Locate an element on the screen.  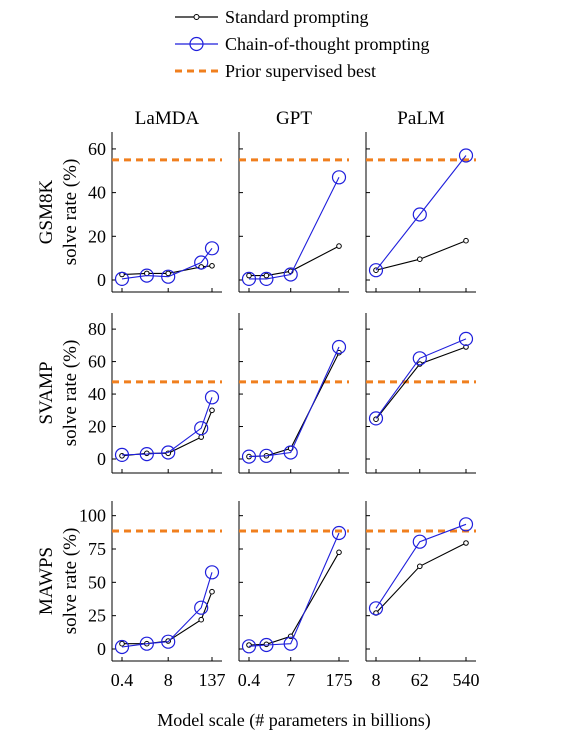
legend-prior-label: Prior supervised best is located at coordinates (300, 71).